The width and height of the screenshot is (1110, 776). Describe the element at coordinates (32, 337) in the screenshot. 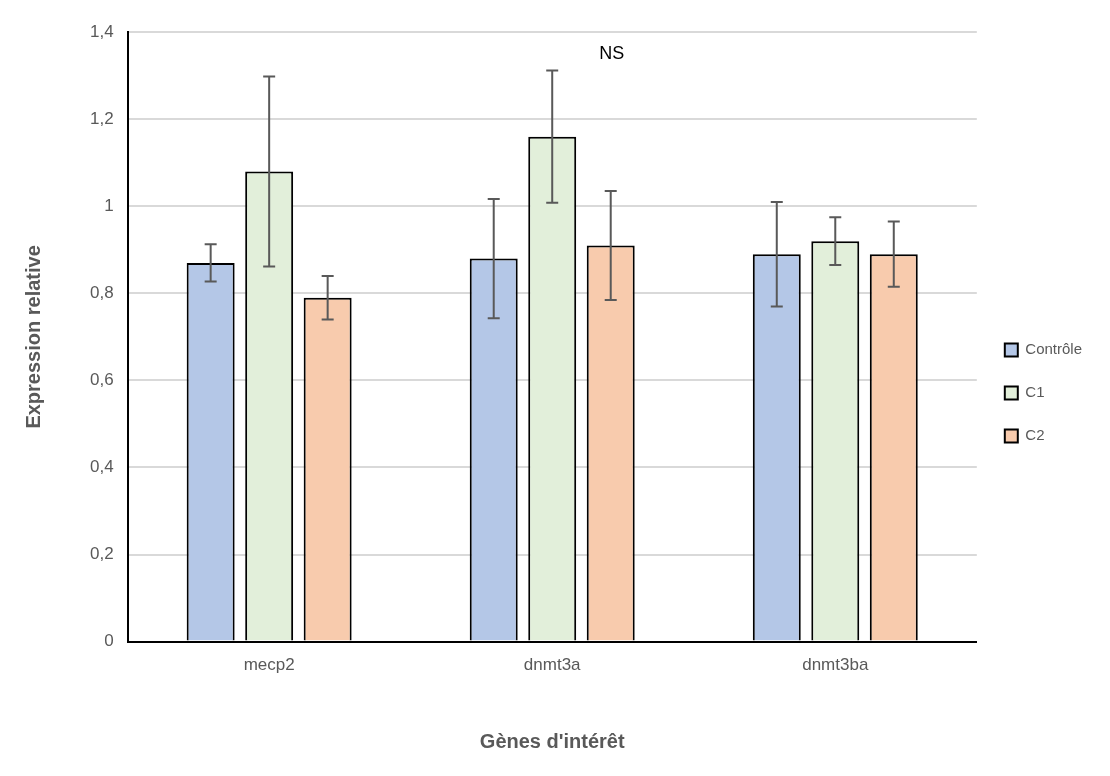

I see `y-axis-title: Expression relative` at that location.